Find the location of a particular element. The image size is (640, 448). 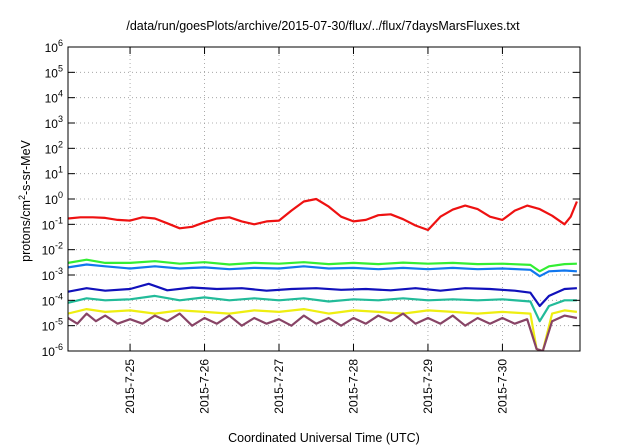

y-tick-label: 10⁻¹ is located at coordinates (52, 223).